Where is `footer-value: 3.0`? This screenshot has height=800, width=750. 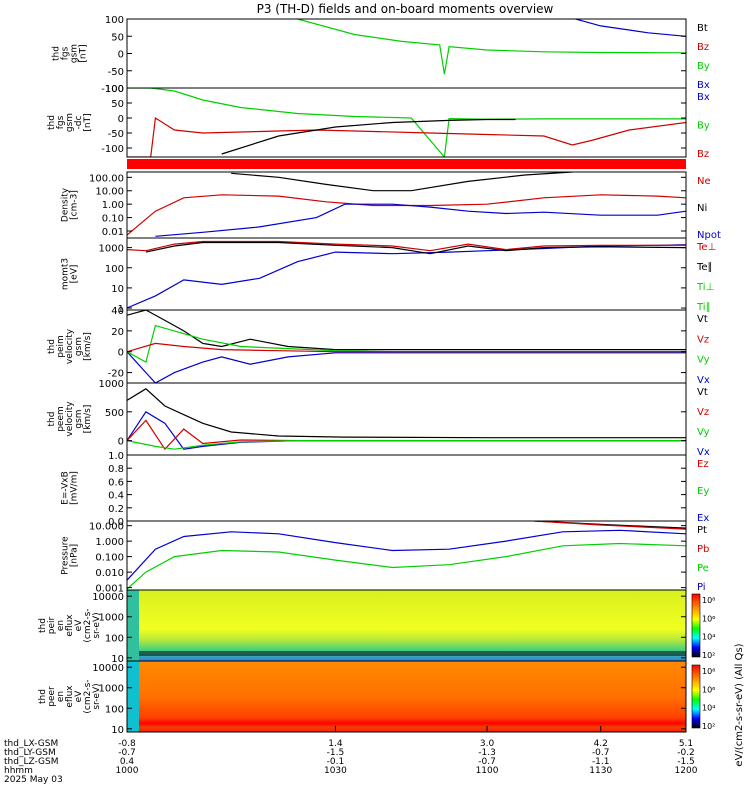 footer-value: 3.0 is located at coordinates (487, 744).